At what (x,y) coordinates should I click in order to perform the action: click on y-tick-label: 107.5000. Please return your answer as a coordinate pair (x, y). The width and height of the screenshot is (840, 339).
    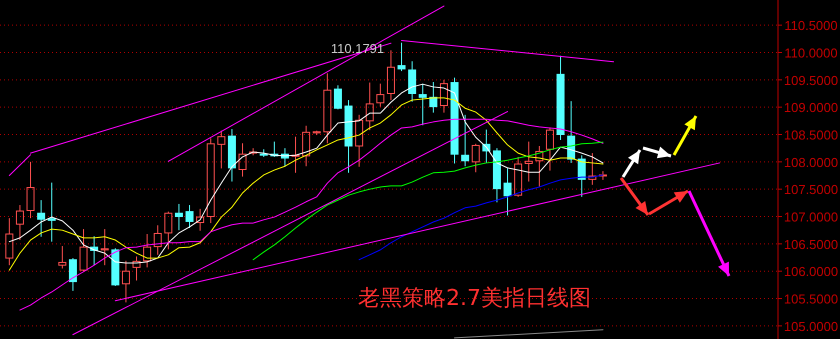
    Looking at the image, I should click on (811, 190).